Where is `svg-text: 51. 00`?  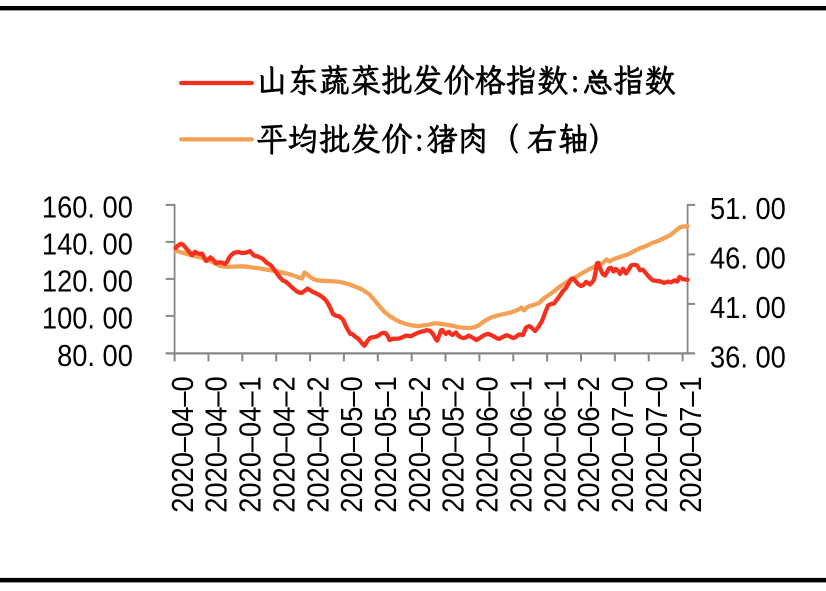 svg-text: 51. 00 is located at coordinates (748, 210).